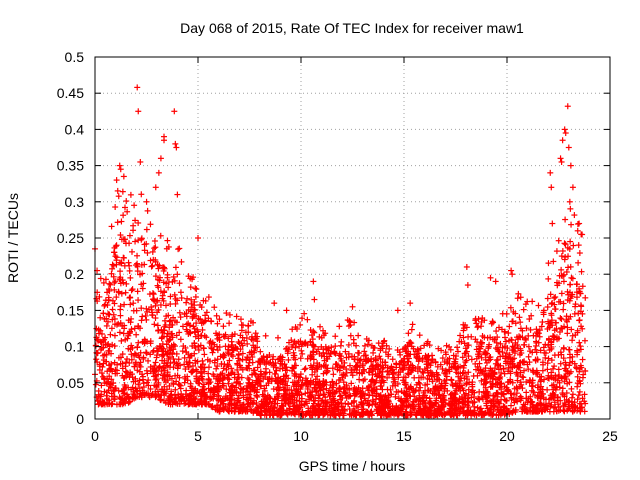 The width and height of the screenshot is (640, 480). Describe the element at coordinates (75, 129) in the screenshot. I see `y-tick-label: 0.4` at that location.